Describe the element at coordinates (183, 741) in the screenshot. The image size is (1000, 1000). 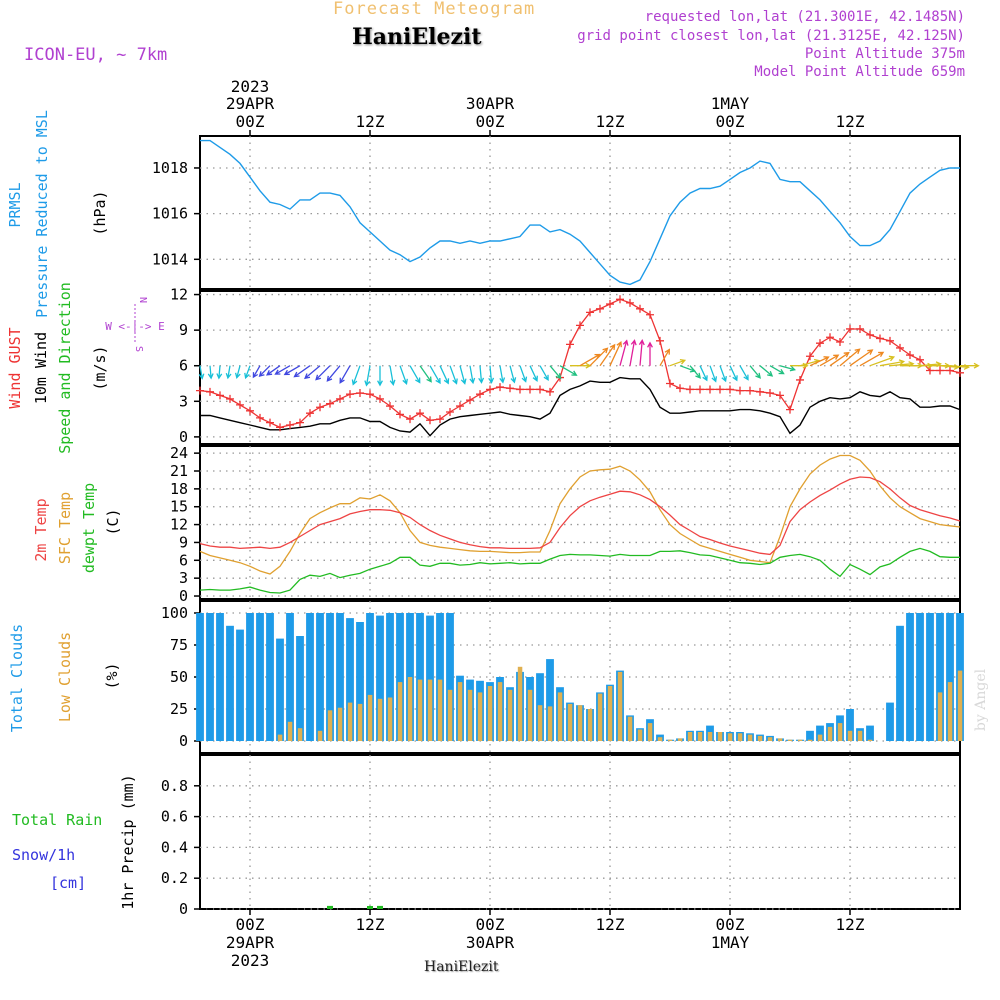
I see `clouds-ytick-label: 0` at that location.